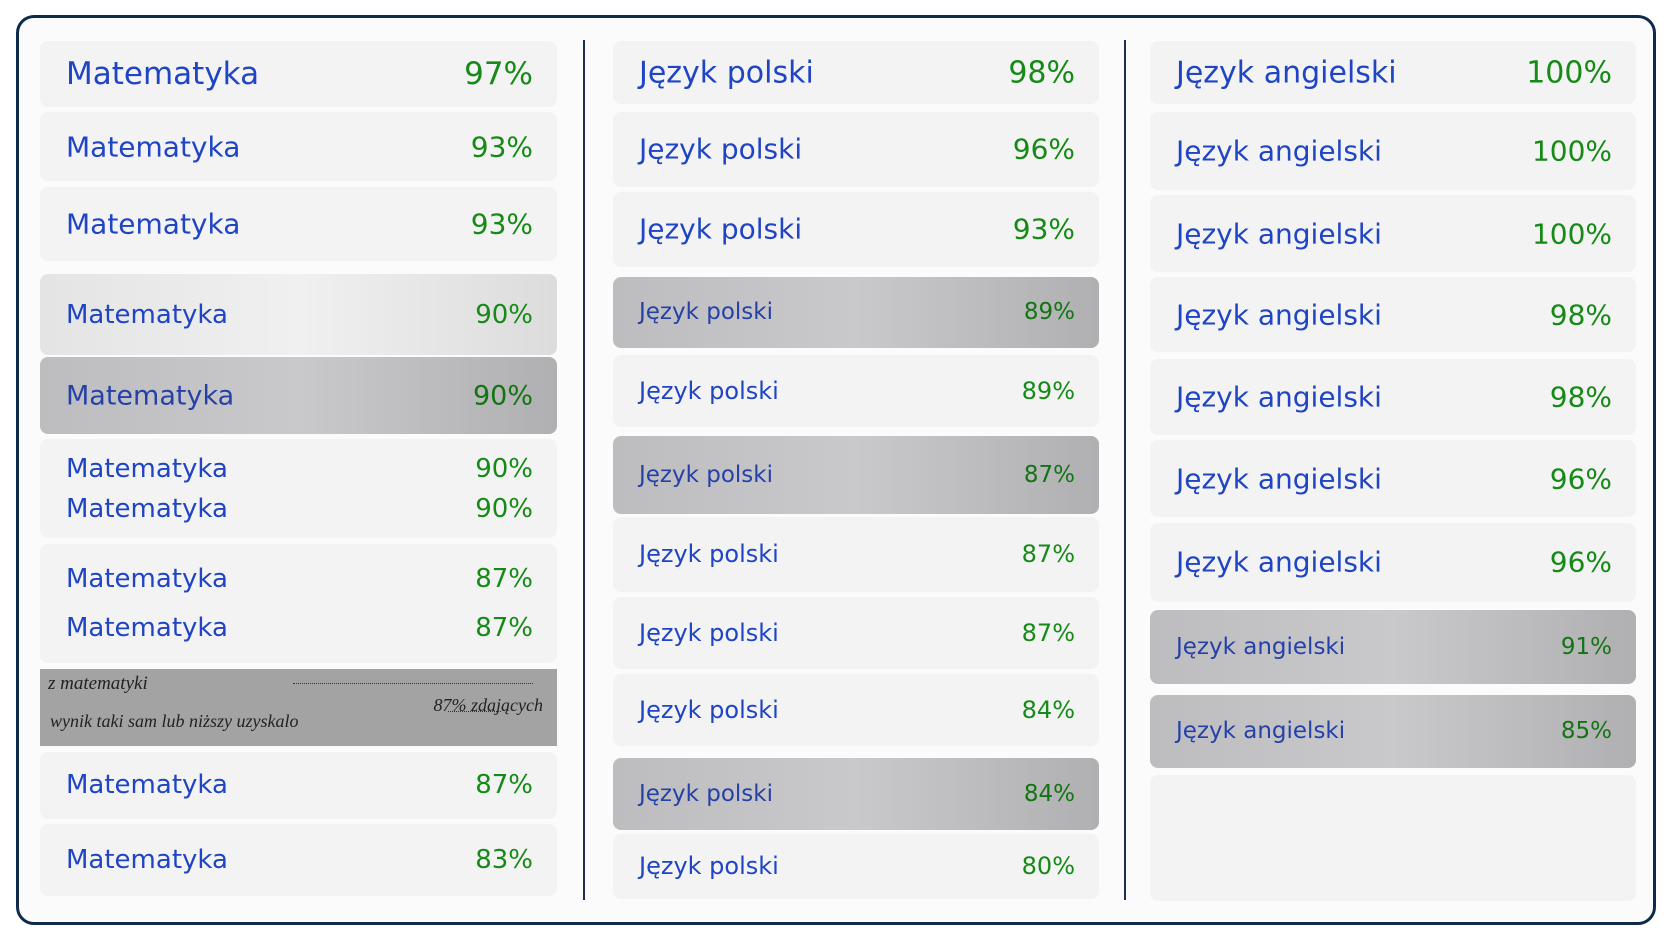  I want to click on result-card: Język angielski 91%, so click(1393, 646).